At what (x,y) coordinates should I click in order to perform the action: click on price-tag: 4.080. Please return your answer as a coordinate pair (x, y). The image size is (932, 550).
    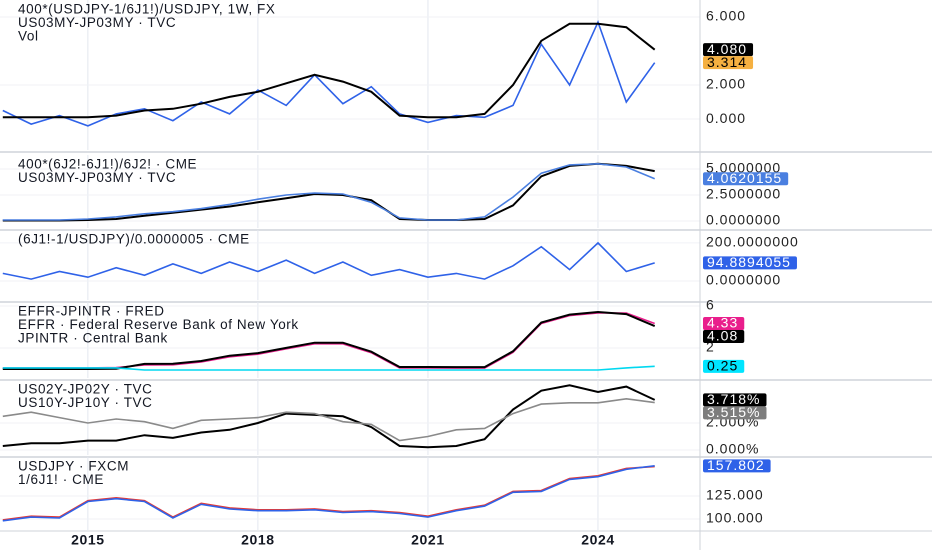
    Looking at the image, I should click on (728, 49).